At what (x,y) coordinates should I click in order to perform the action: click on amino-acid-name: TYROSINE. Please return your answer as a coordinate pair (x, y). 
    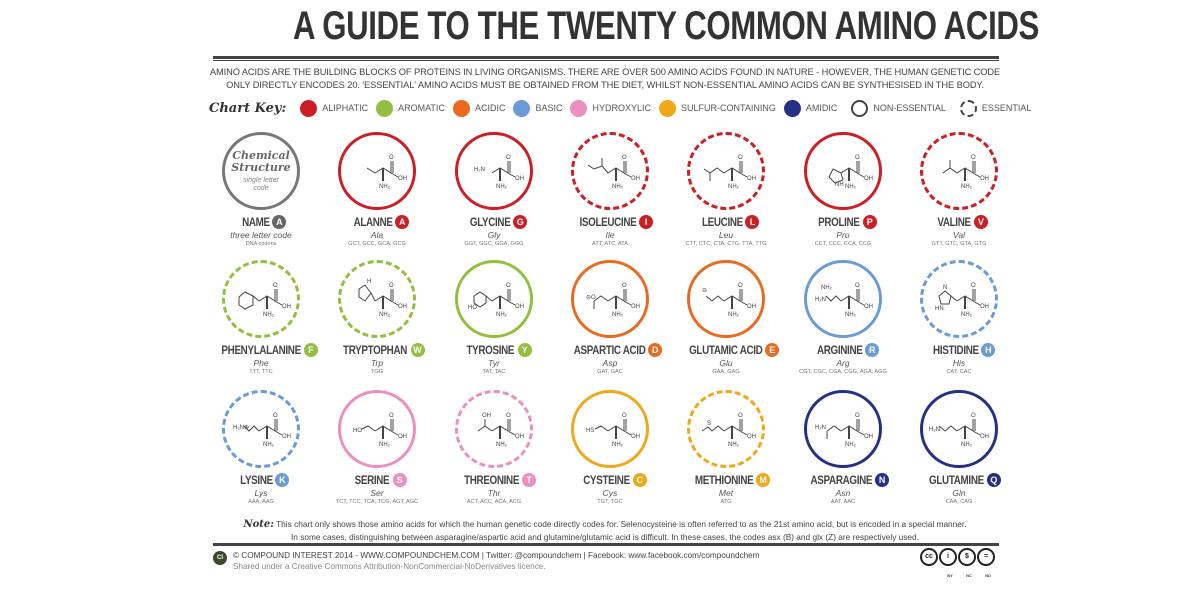
    Looking at the image, I should click on (490, 350).